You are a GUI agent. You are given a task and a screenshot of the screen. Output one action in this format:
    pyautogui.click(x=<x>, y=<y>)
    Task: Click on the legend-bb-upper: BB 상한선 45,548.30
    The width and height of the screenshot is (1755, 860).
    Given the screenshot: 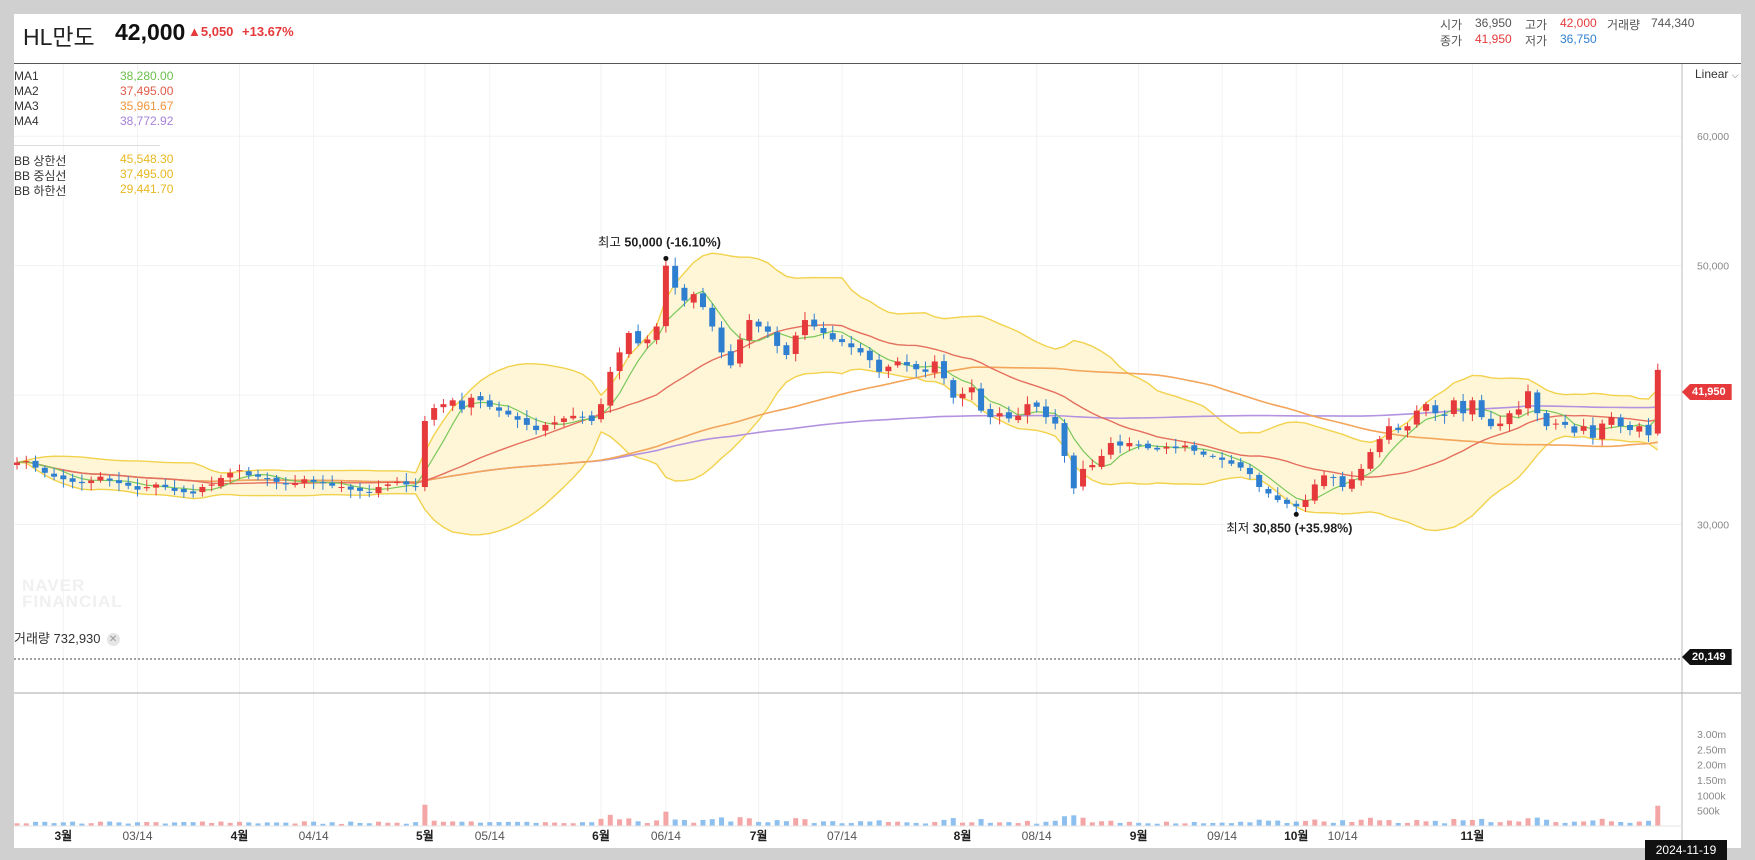 What is the action you would take?
    pyautogui.click(x=94, y=160)
    